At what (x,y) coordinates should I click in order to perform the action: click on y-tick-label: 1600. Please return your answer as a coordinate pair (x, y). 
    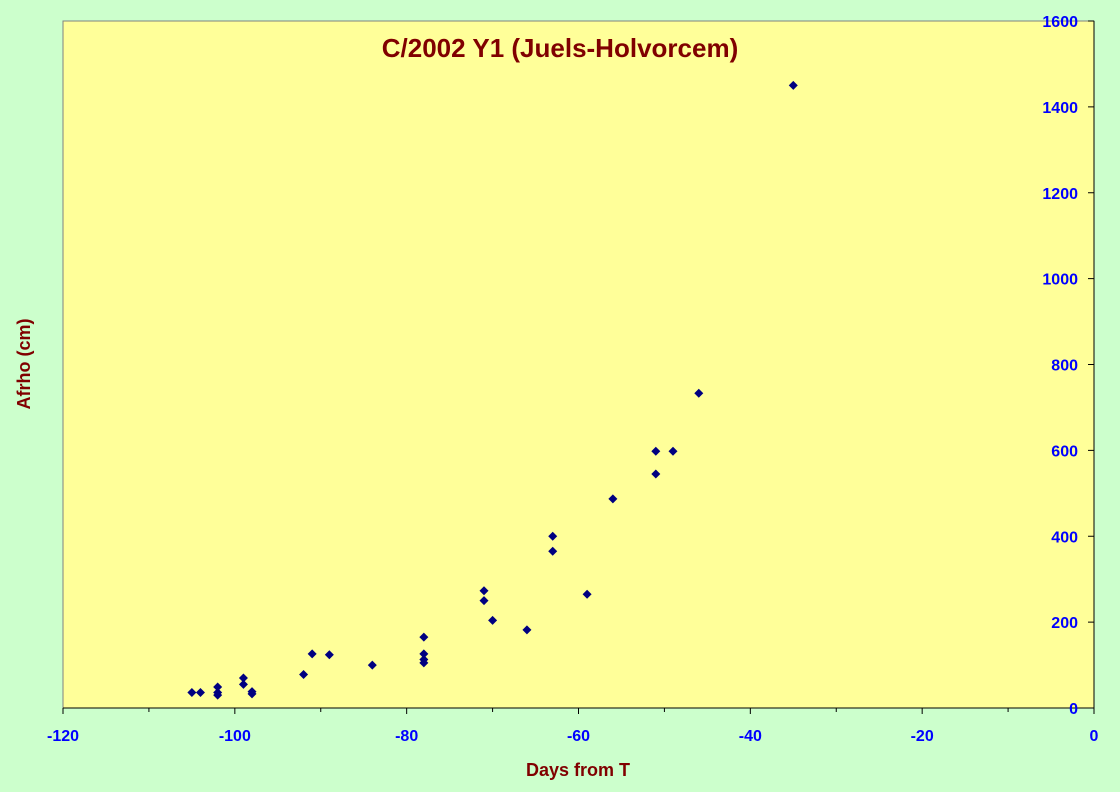
    Looking at the image, I should click on (1060, 22).